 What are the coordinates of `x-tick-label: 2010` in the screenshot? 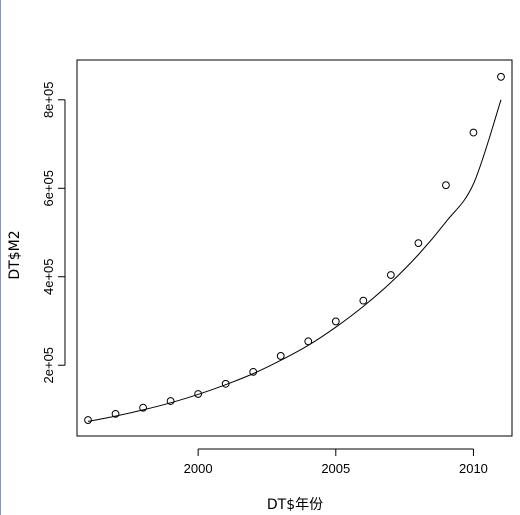 It's located at (473, 468).